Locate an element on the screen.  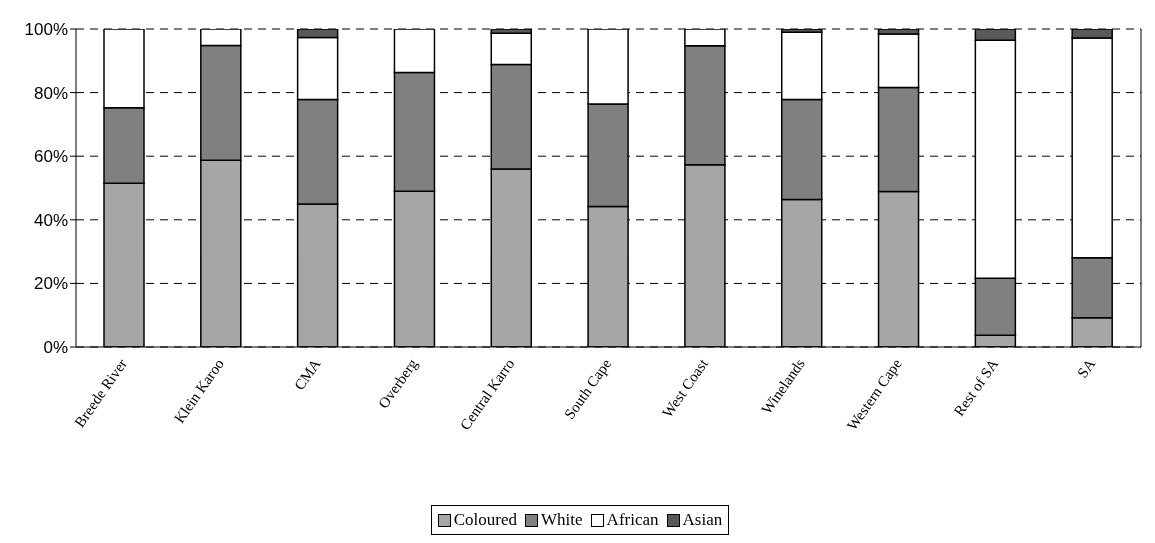
x-tick-label: SA is located at coordinates (1086, 368).